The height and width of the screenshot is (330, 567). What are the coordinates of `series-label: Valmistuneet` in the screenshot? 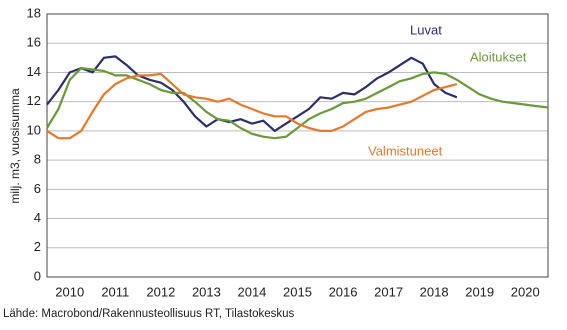 It's located at (405, 150).